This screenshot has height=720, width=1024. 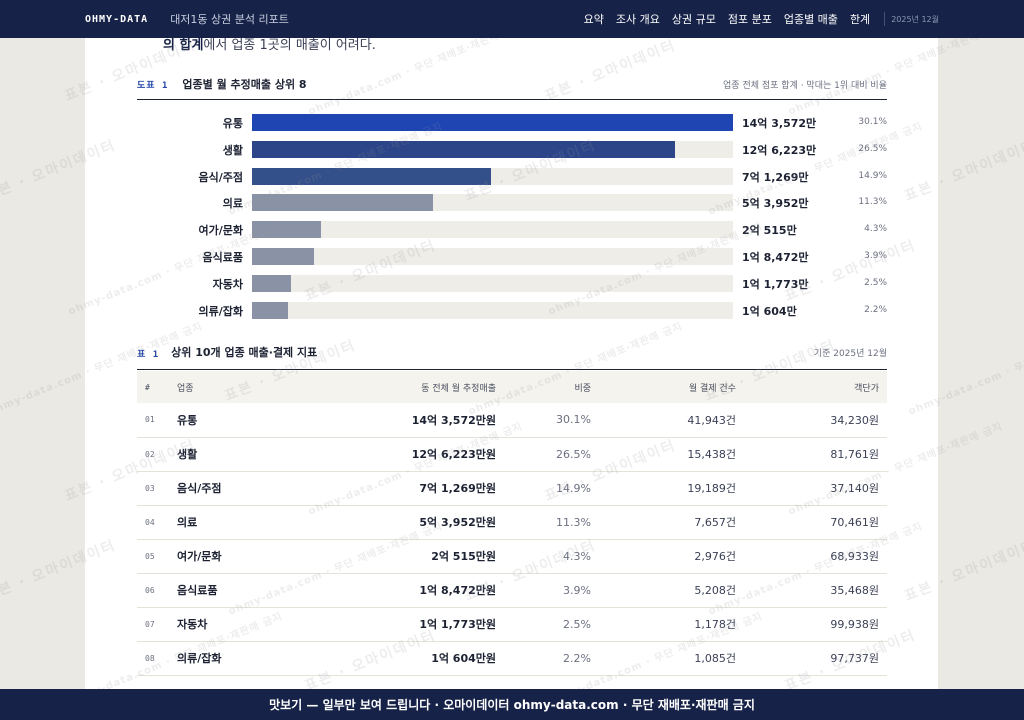 What do you see at coordinates (872, 175) in the screenshot?
I see `bar-share-label: 14.9%` at bounding box center [872, 175].